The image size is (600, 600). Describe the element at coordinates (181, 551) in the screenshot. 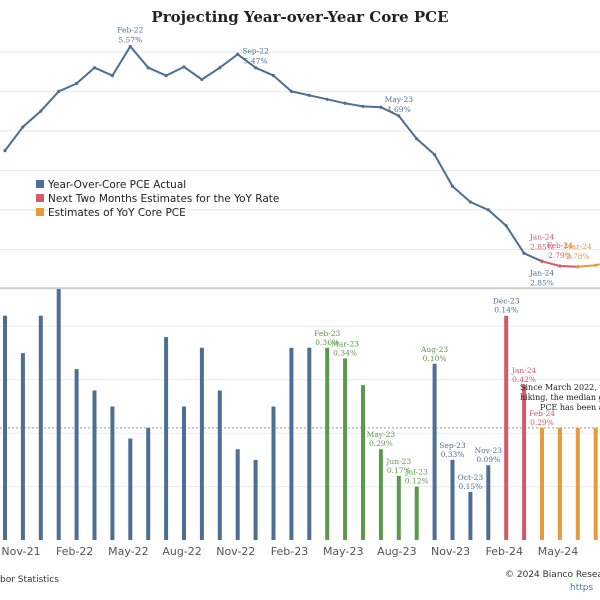

I see `x-tick-label: Aug-22` at that location.